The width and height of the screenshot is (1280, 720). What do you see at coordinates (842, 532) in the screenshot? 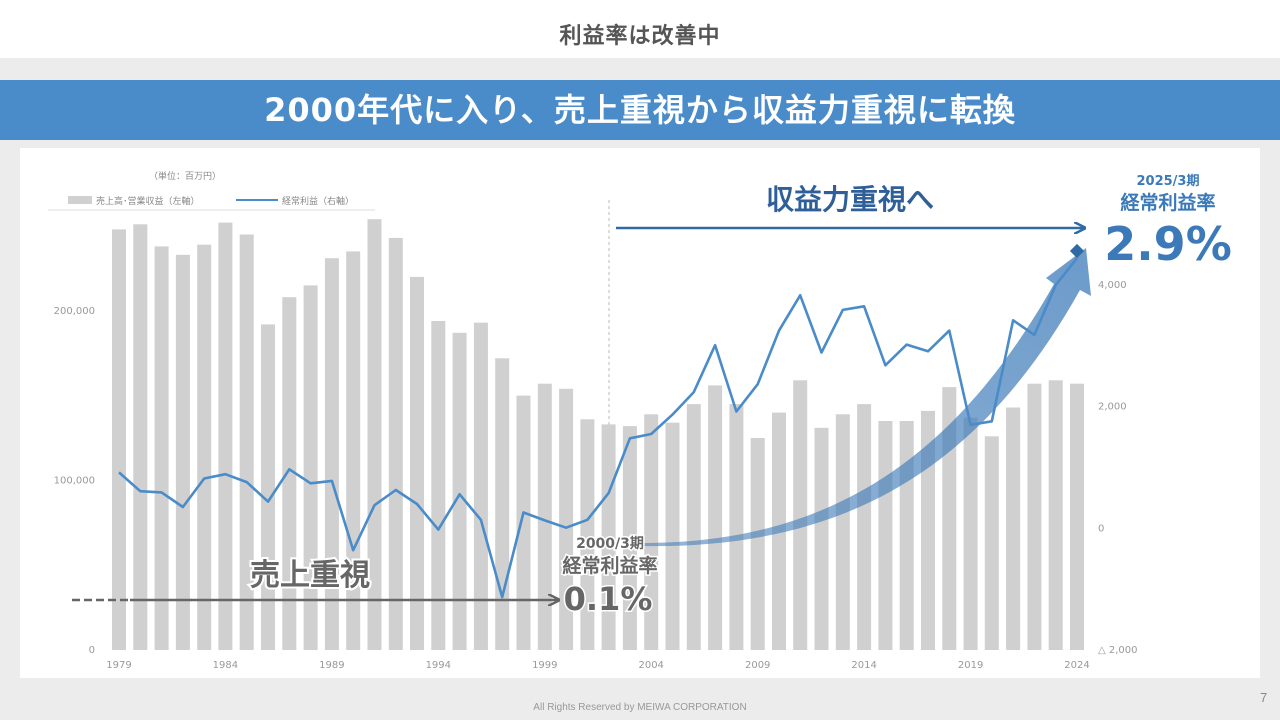
I see `sales-bar-2013` at bounding box center [842, 532].